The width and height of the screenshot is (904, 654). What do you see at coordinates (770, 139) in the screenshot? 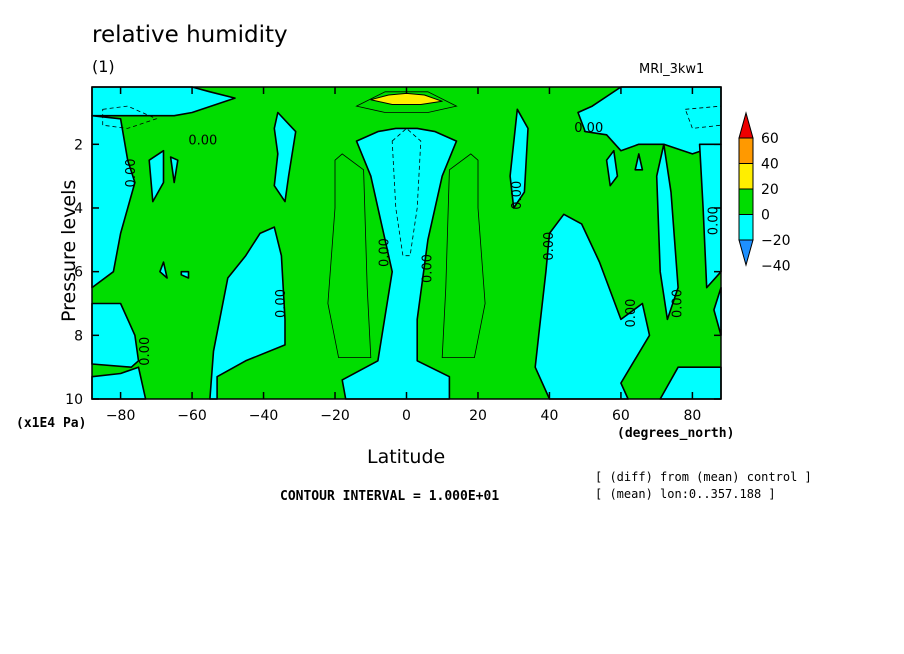
I see `colorbar-label: 60` at bounding box center [770, 139].